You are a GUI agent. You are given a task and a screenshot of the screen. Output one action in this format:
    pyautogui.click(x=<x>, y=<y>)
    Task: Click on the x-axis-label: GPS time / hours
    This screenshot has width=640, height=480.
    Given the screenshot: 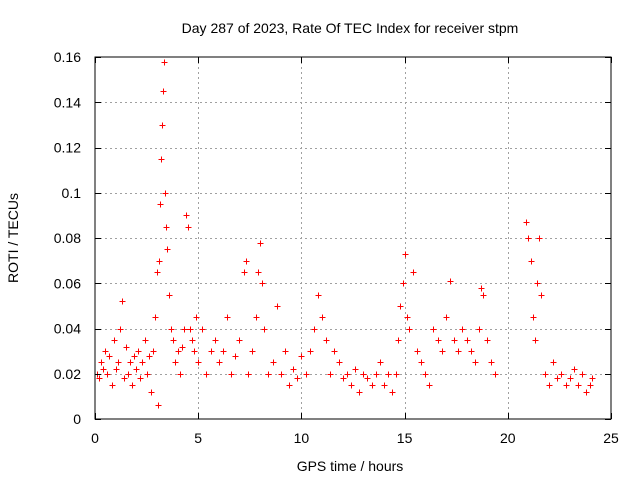 What is the action you would take?
    pyautogui.click(x=350, y=466)
    